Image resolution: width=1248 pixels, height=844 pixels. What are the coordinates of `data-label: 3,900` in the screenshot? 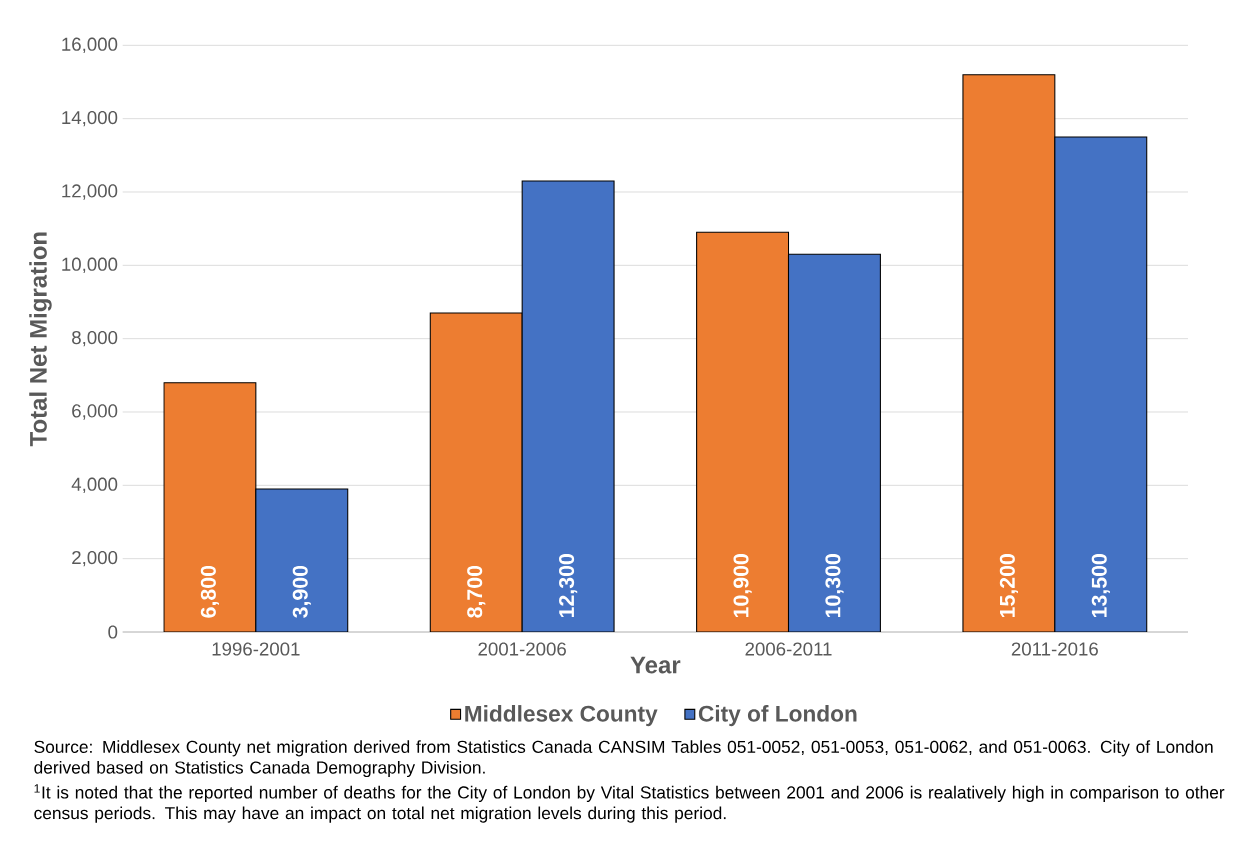 It's located at (301, 591).